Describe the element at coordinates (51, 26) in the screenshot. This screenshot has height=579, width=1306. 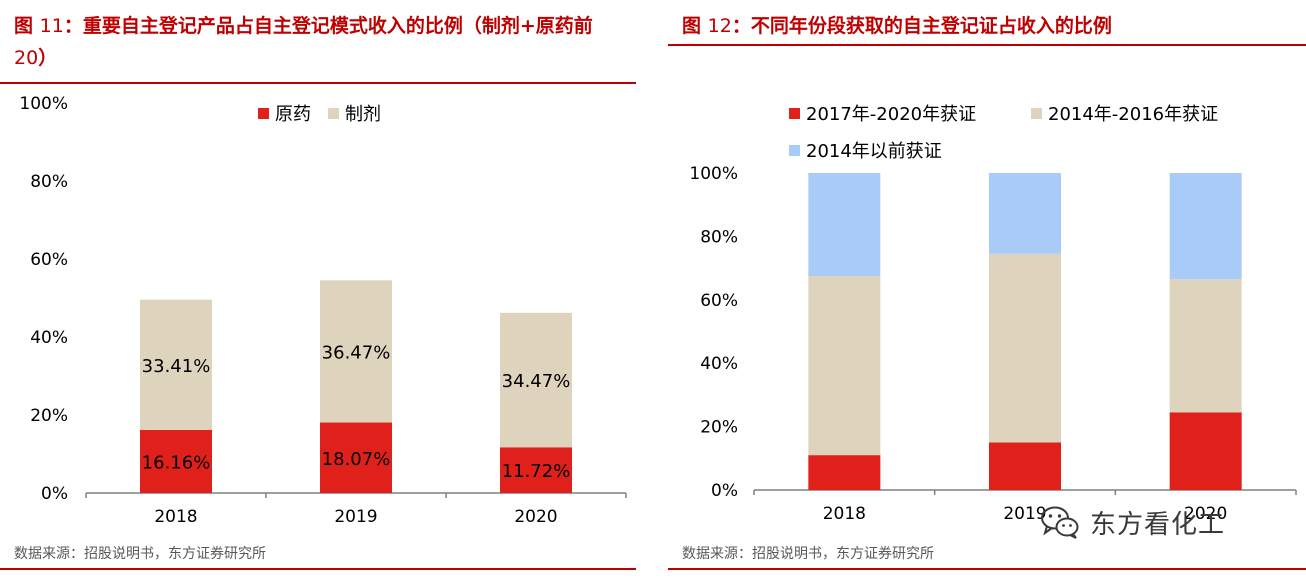
I see `title-number: 11` at that location.